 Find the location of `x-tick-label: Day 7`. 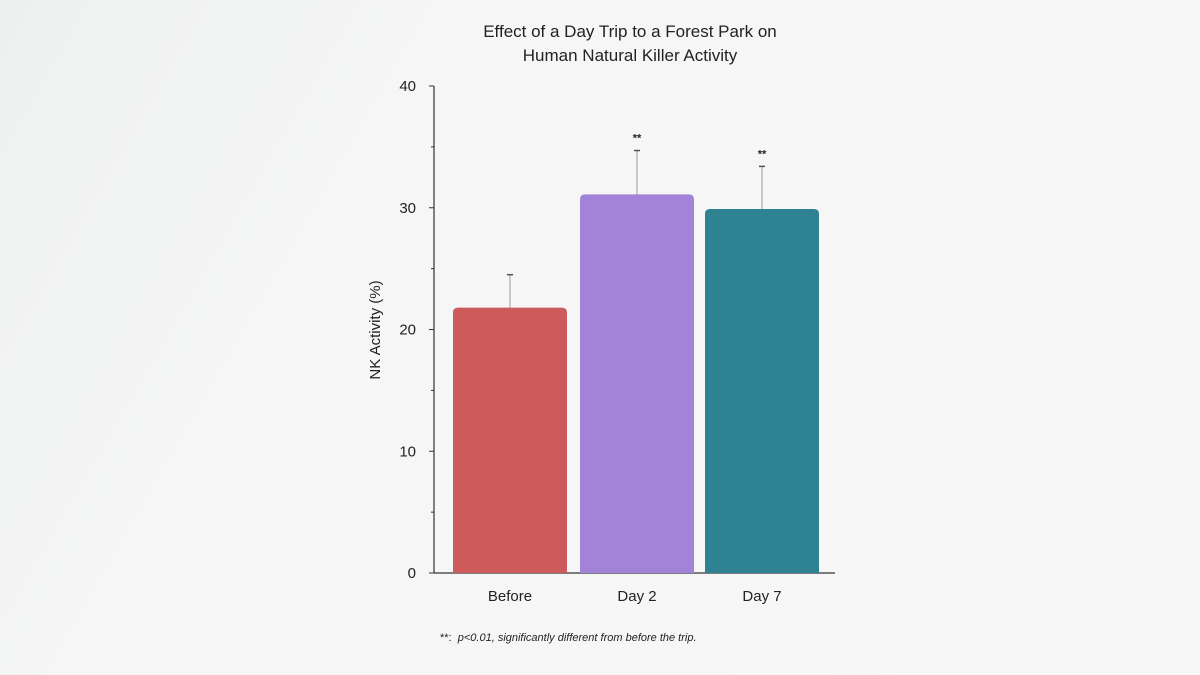

x-tick-label: Day 7 is located at coordinates (761, 596).